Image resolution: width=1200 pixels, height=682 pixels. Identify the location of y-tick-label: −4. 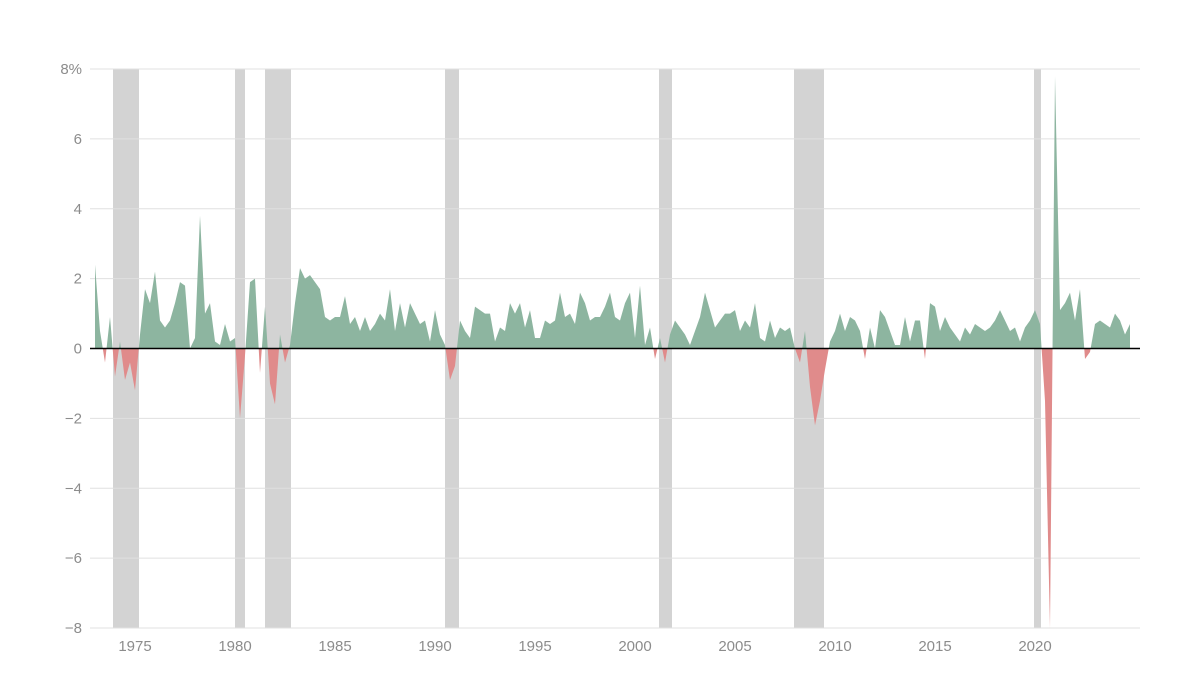
(73, 488).